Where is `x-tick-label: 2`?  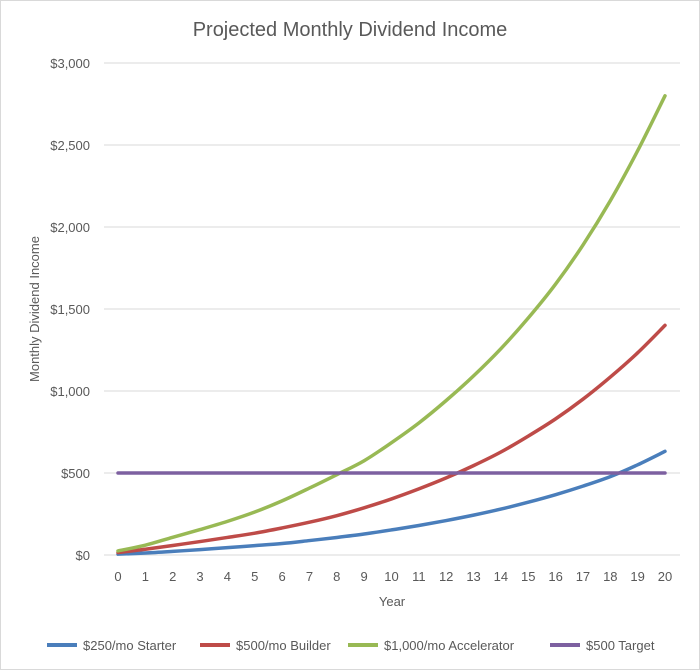
x-tick-label: 2 is located at coordinates (172, 576).